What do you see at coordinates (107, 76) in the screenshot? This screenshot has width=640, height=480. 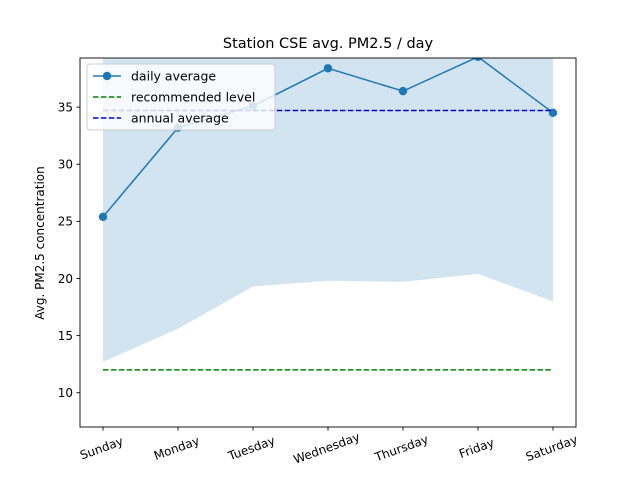 I see `legend-marker-daily-average` at bounding box center [107, 76].